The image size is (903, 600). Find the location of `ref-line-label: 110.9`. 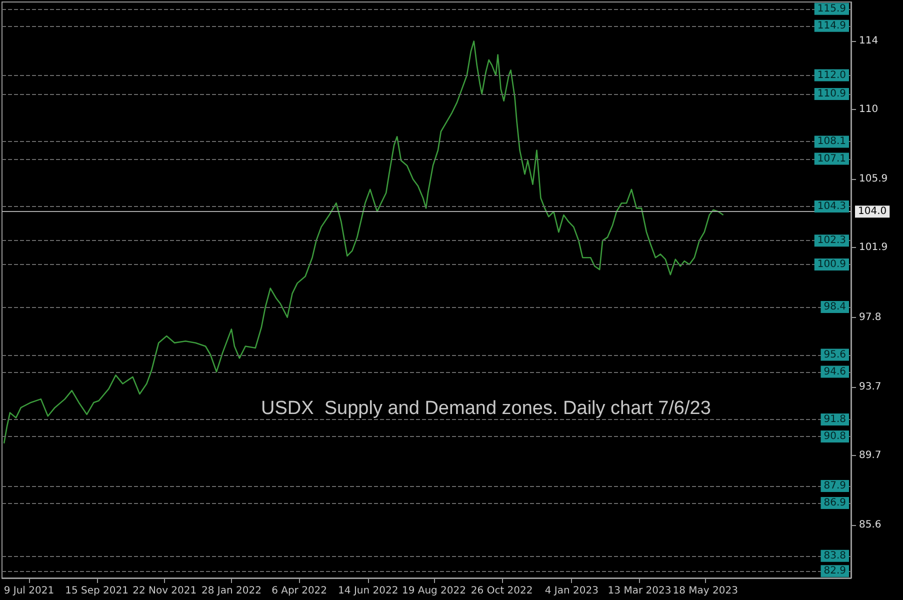

ref-line-label: 110.9 is located at coordinates (831, 94).